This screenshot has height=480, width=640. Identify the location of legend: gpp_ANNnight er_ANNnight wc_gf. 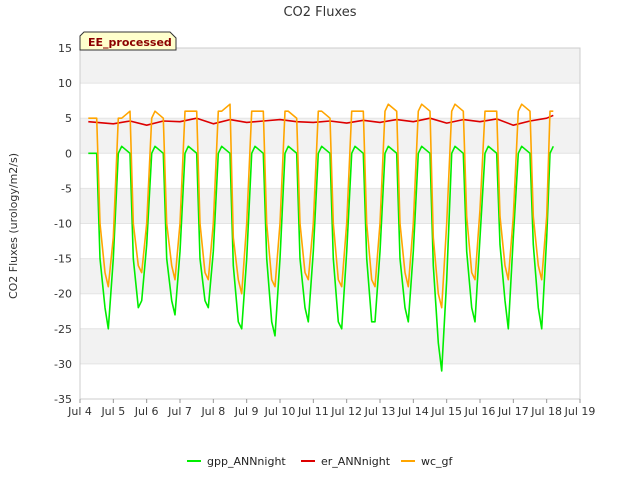
(320, 461).